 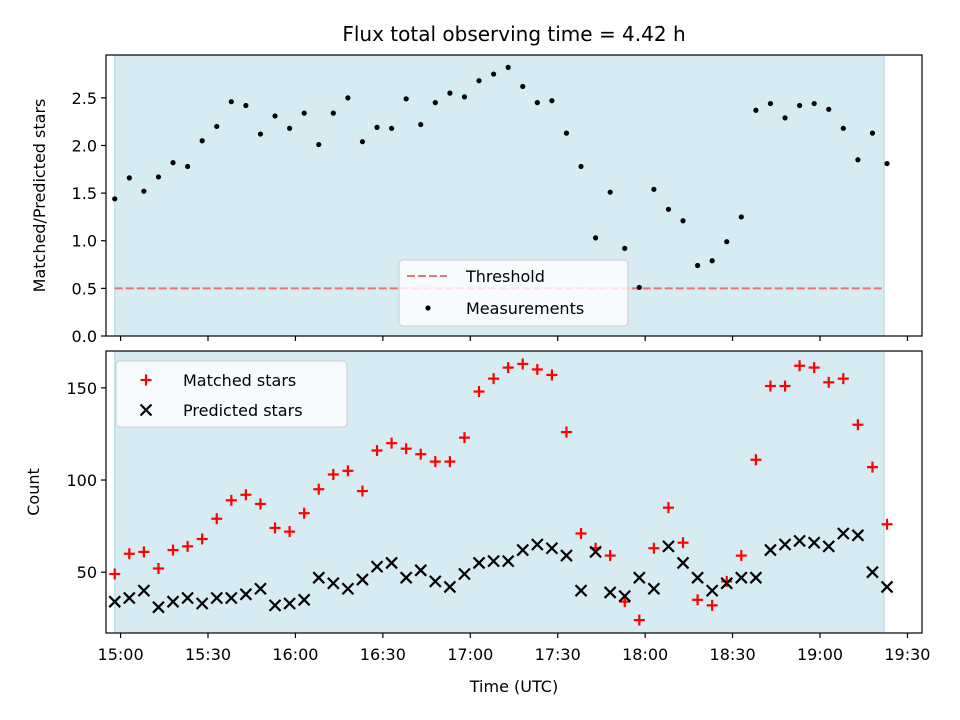 What do you see at coordinates (231, 394) in the screenshot?
I see `legend: Matched stars Predicted stars` at bounding box center [231, 394].